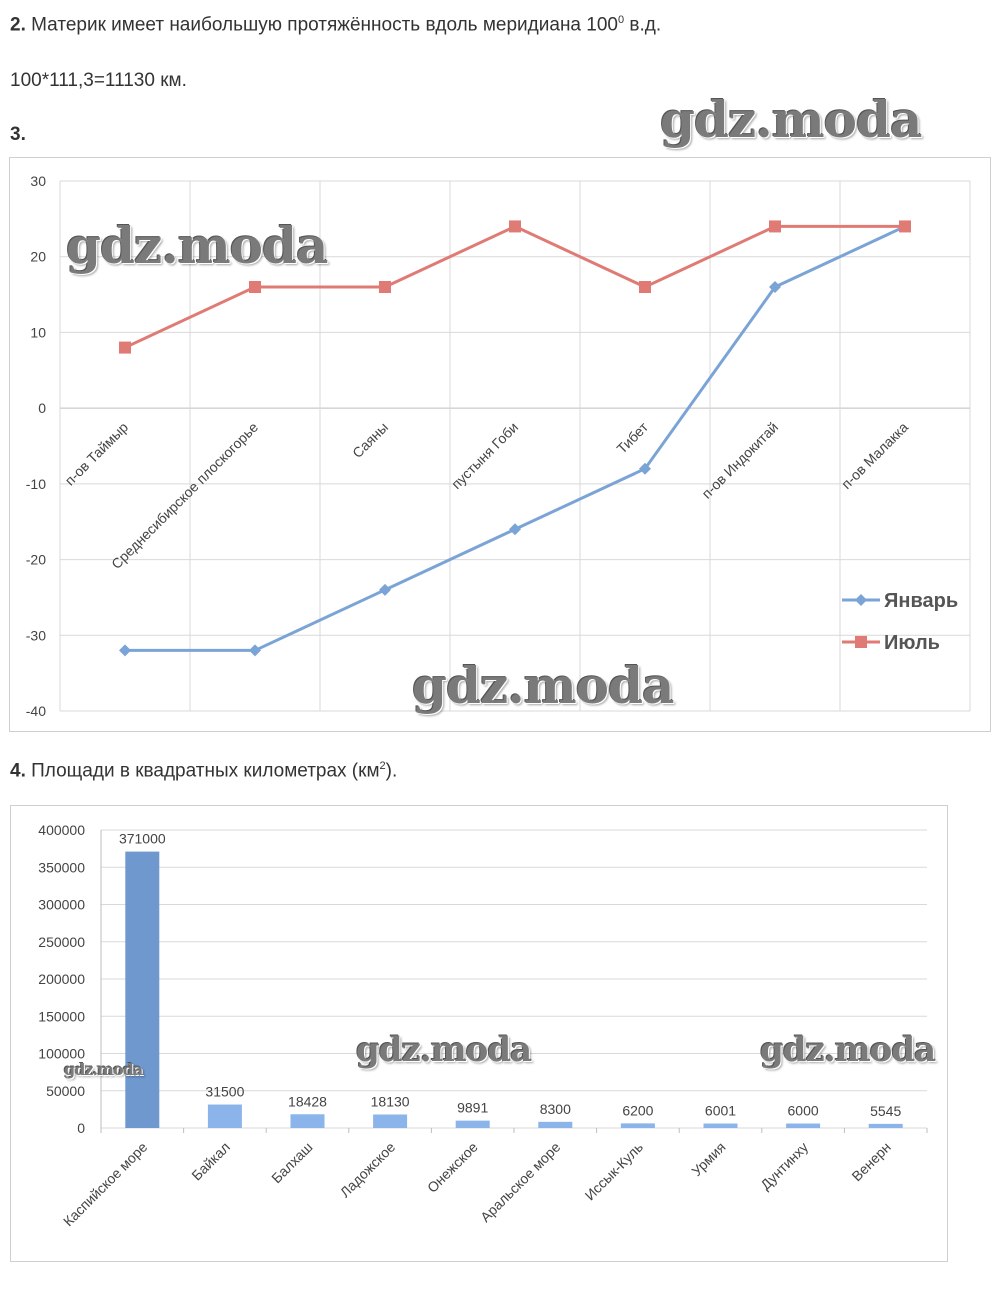 This screenshot has width=1000, height=1309. Describe the element at coordinates (514, 286) in the screenshot. I see `series-line-july` at that location.